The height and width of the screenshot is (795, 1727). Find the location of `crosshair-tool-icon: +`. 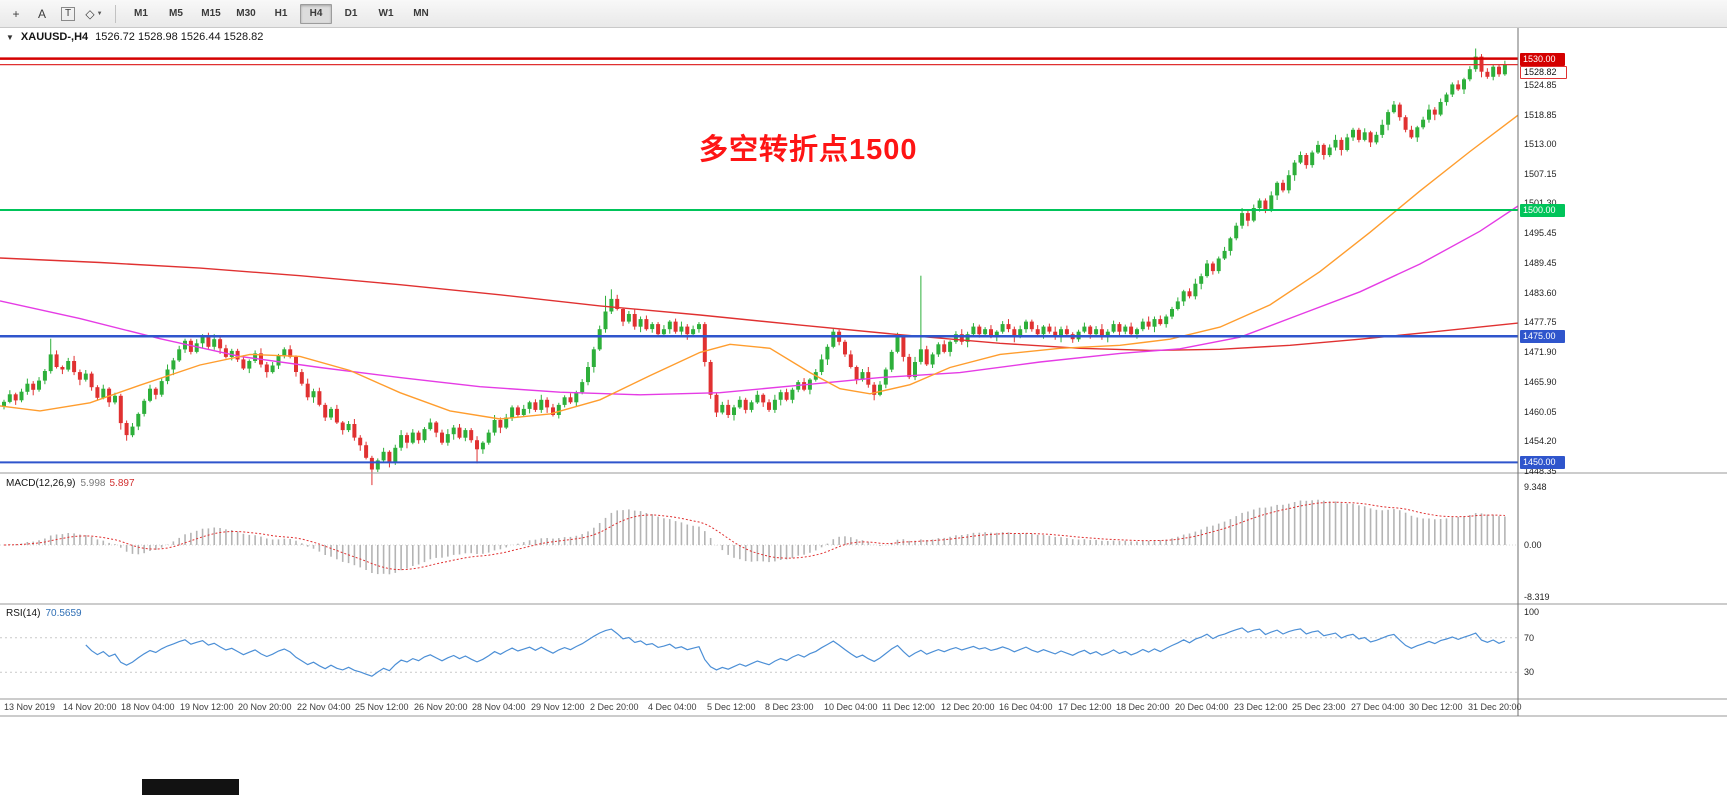

crosshair-tool-icon: + is located at coordinates (16, 13).